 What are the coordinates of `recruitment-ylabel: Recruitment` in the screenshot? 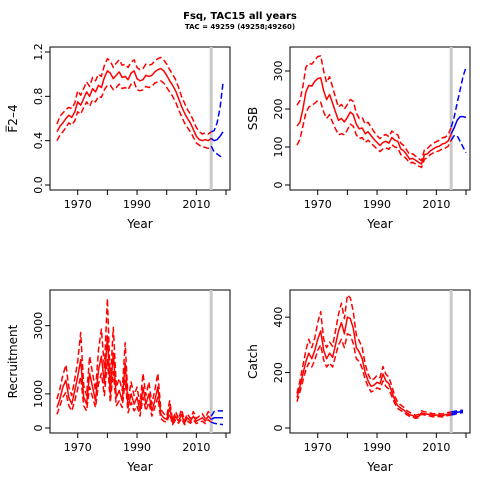 It's located at (13, 361).